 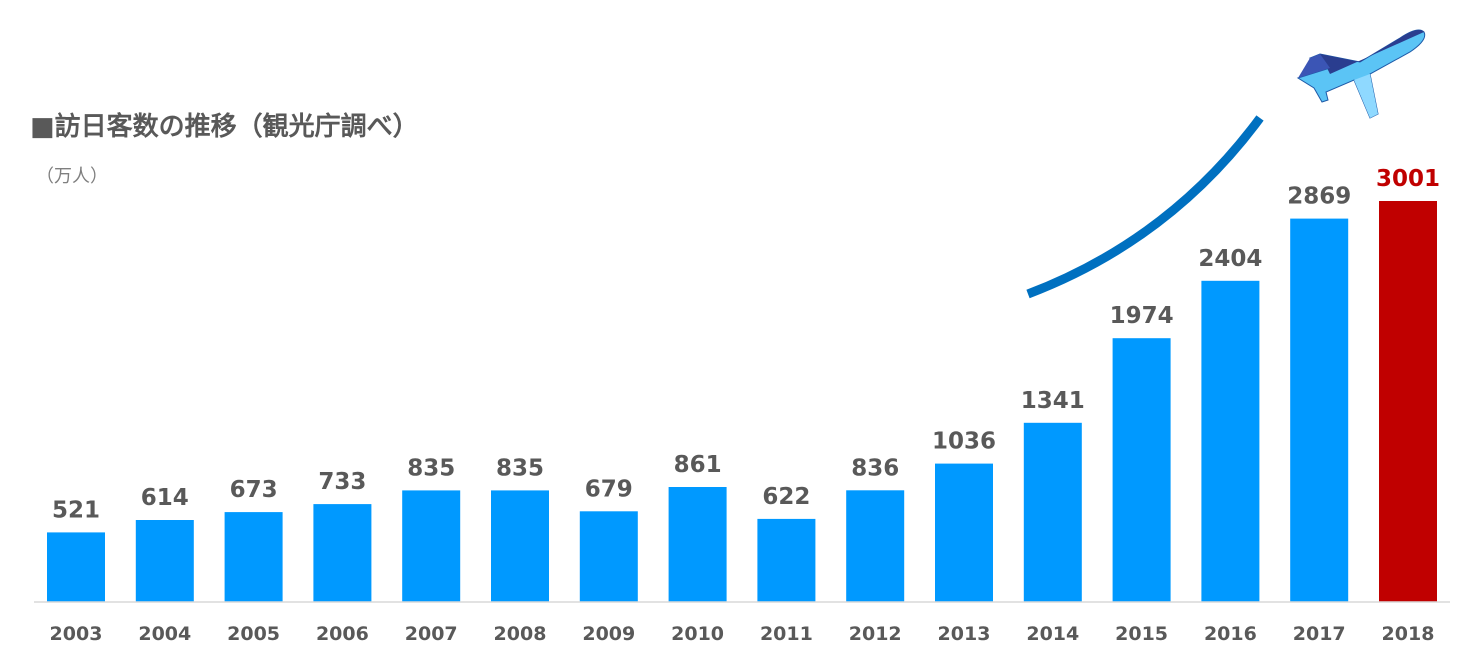 I want to click on bar-2015, so click(x=1141, y=470).